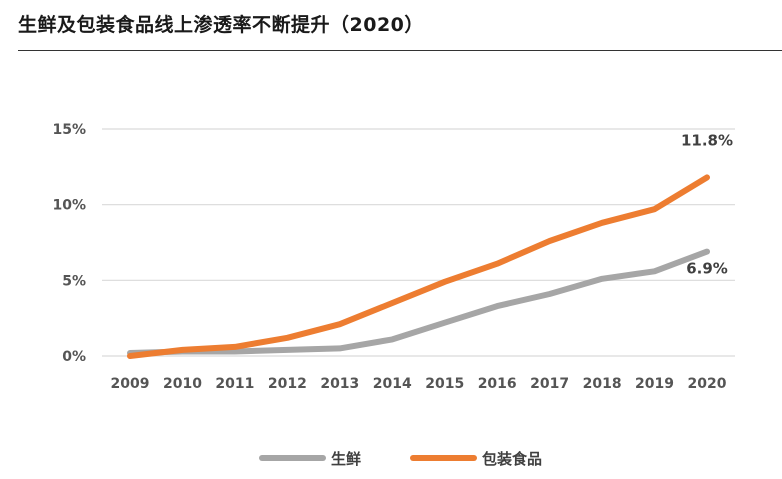  What do you see at coordinates (74, 357) in the screenshot?
I see `y-tick-label: 0%` at bounding box center [74, 357].